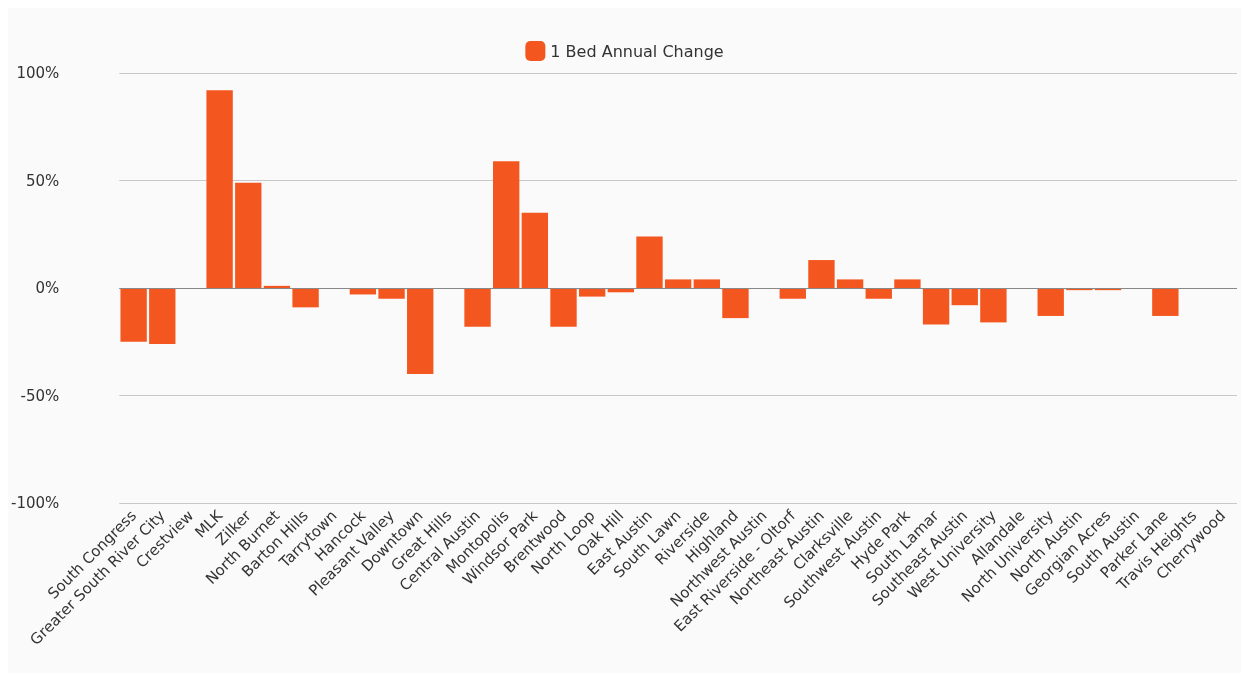 The width and height of the screenshot is (1249, 681). Describe the element at coordinates (637, 51) in the screenshot. I see `legend-label: 1 Bed Annual Change` at that location.